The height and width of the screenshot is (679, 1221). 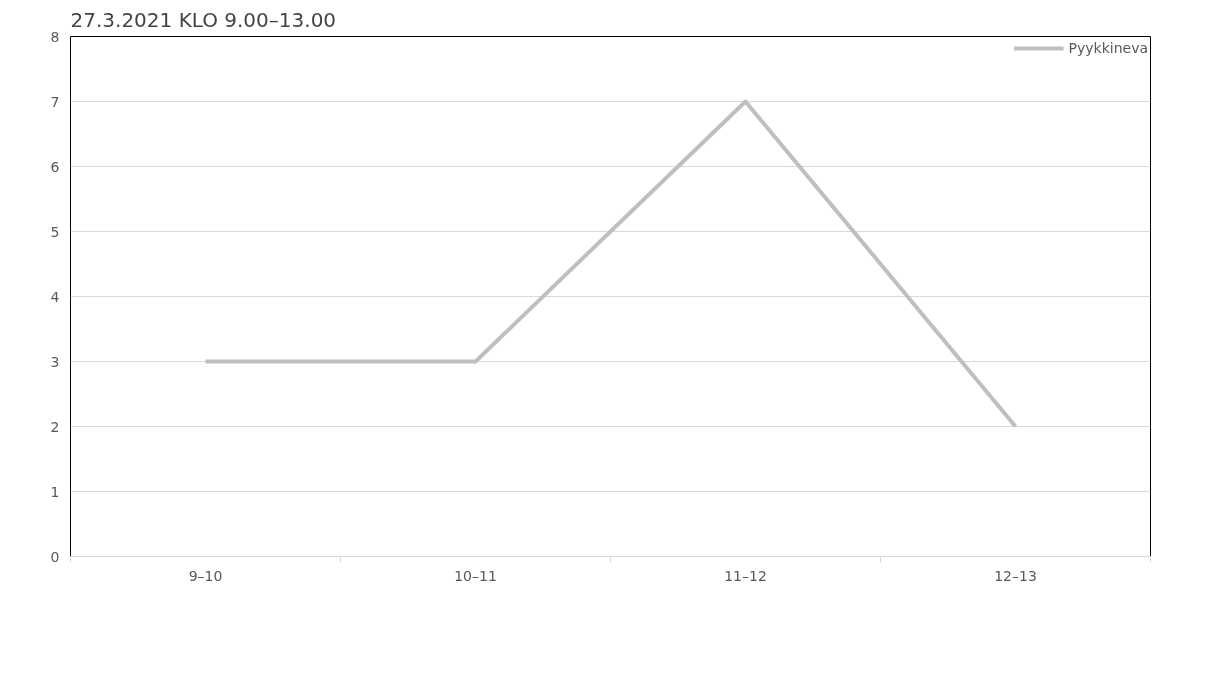 What do you see at coordinates (55, 231) in the screenshot?
I see `y-tick-label: 5` at bounding box center [55, 231].